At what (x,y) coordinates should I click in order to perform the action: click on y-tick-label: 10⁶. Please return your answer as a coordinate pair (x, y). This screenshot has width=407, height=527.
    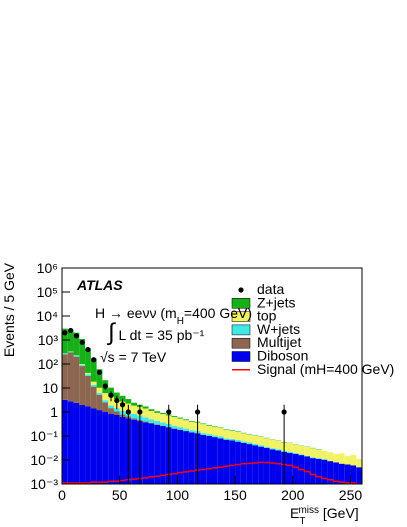
    Looking at the image, I should click on (47, 268).